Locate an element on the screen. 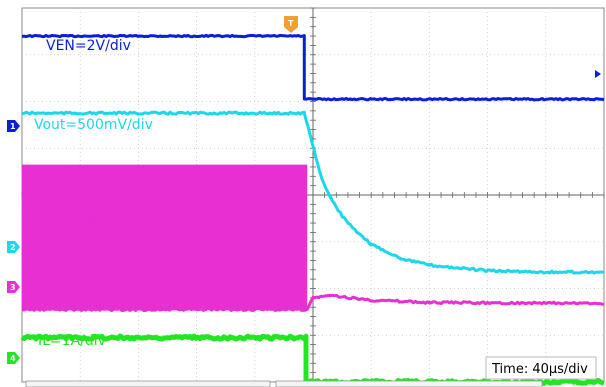 The height and width of the screenshot is (387, 606). channel-2-ground-marker: 2 is located at coordinates (13, 247).